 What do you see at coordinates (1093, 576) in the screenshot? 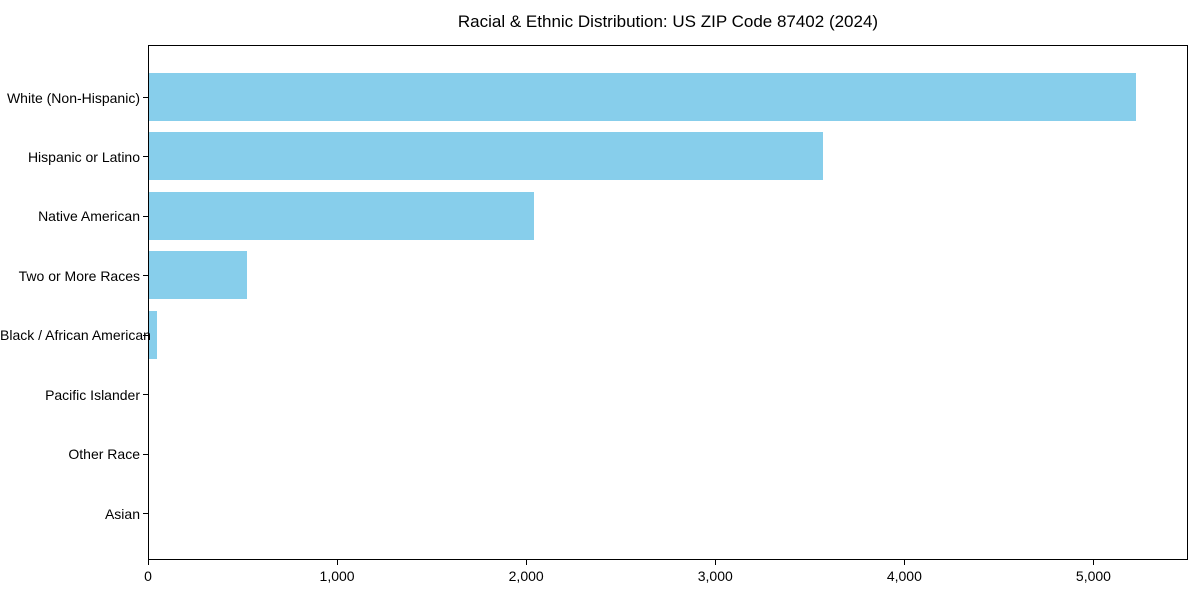
I see `x-tick-label: 5,000` at bounding box center [1093, 576].